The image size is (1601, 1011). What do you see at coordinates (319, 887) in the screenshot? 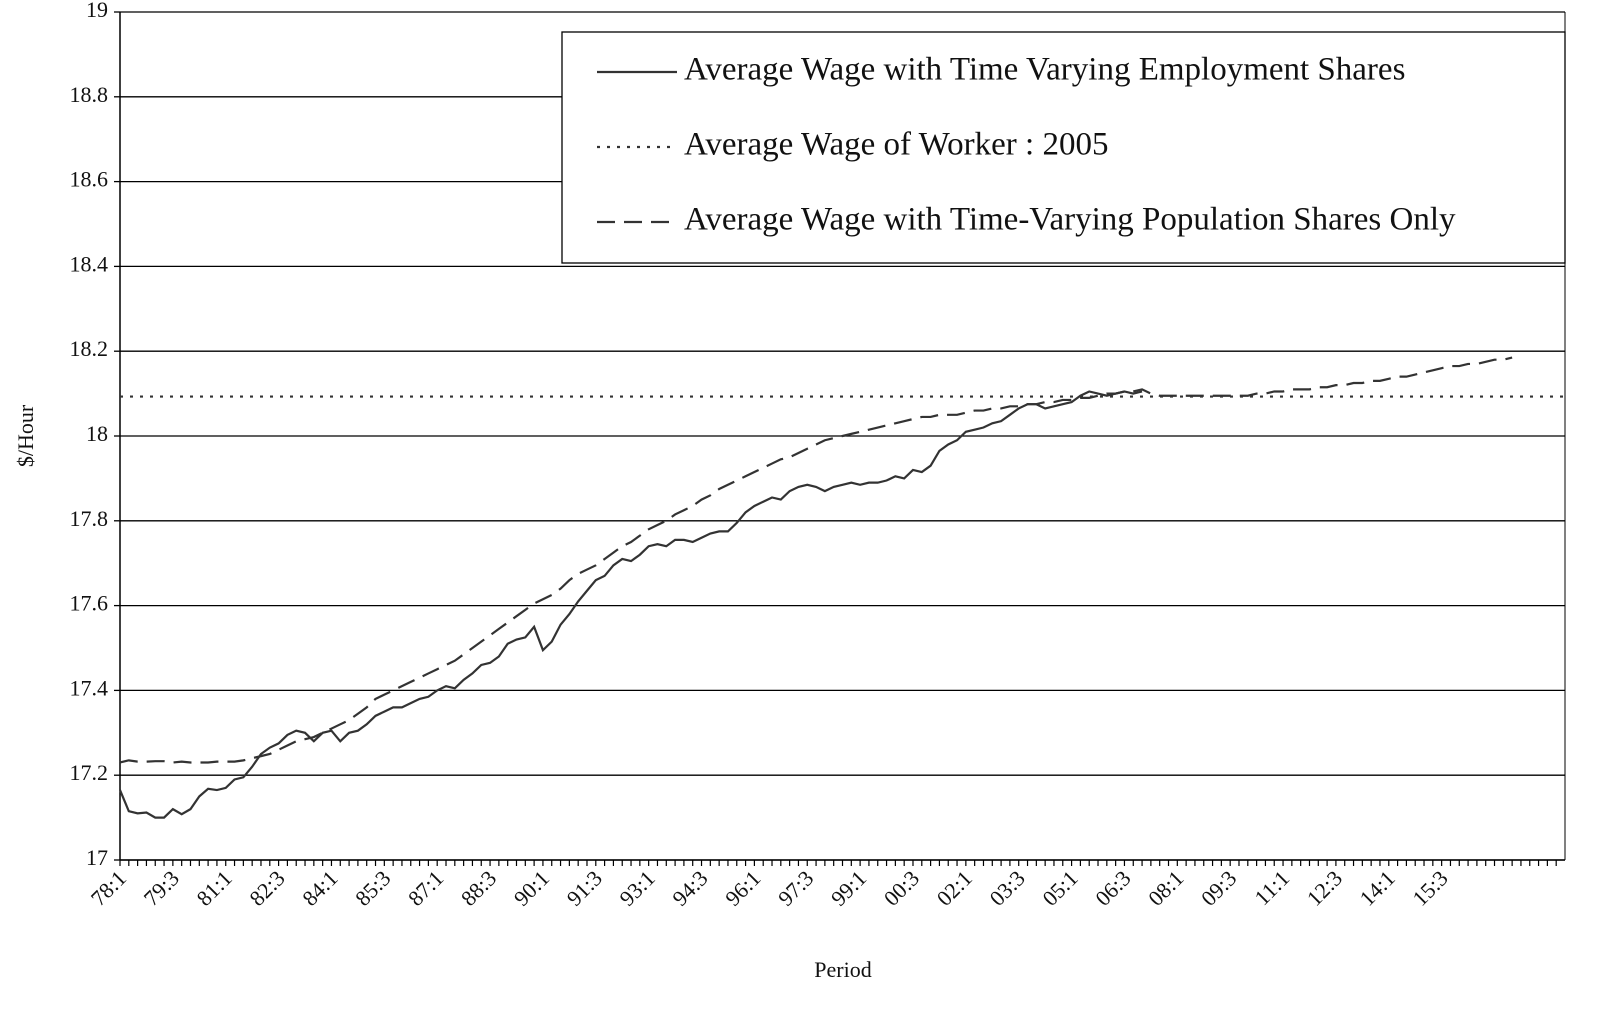
I see `x-tick-label: 84:1` at bounding box center [319, 887].